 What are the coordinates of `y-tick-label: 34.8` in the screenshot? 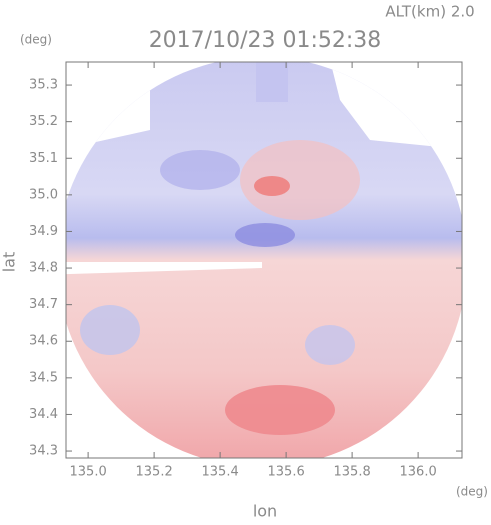 It's located at (43, 268).